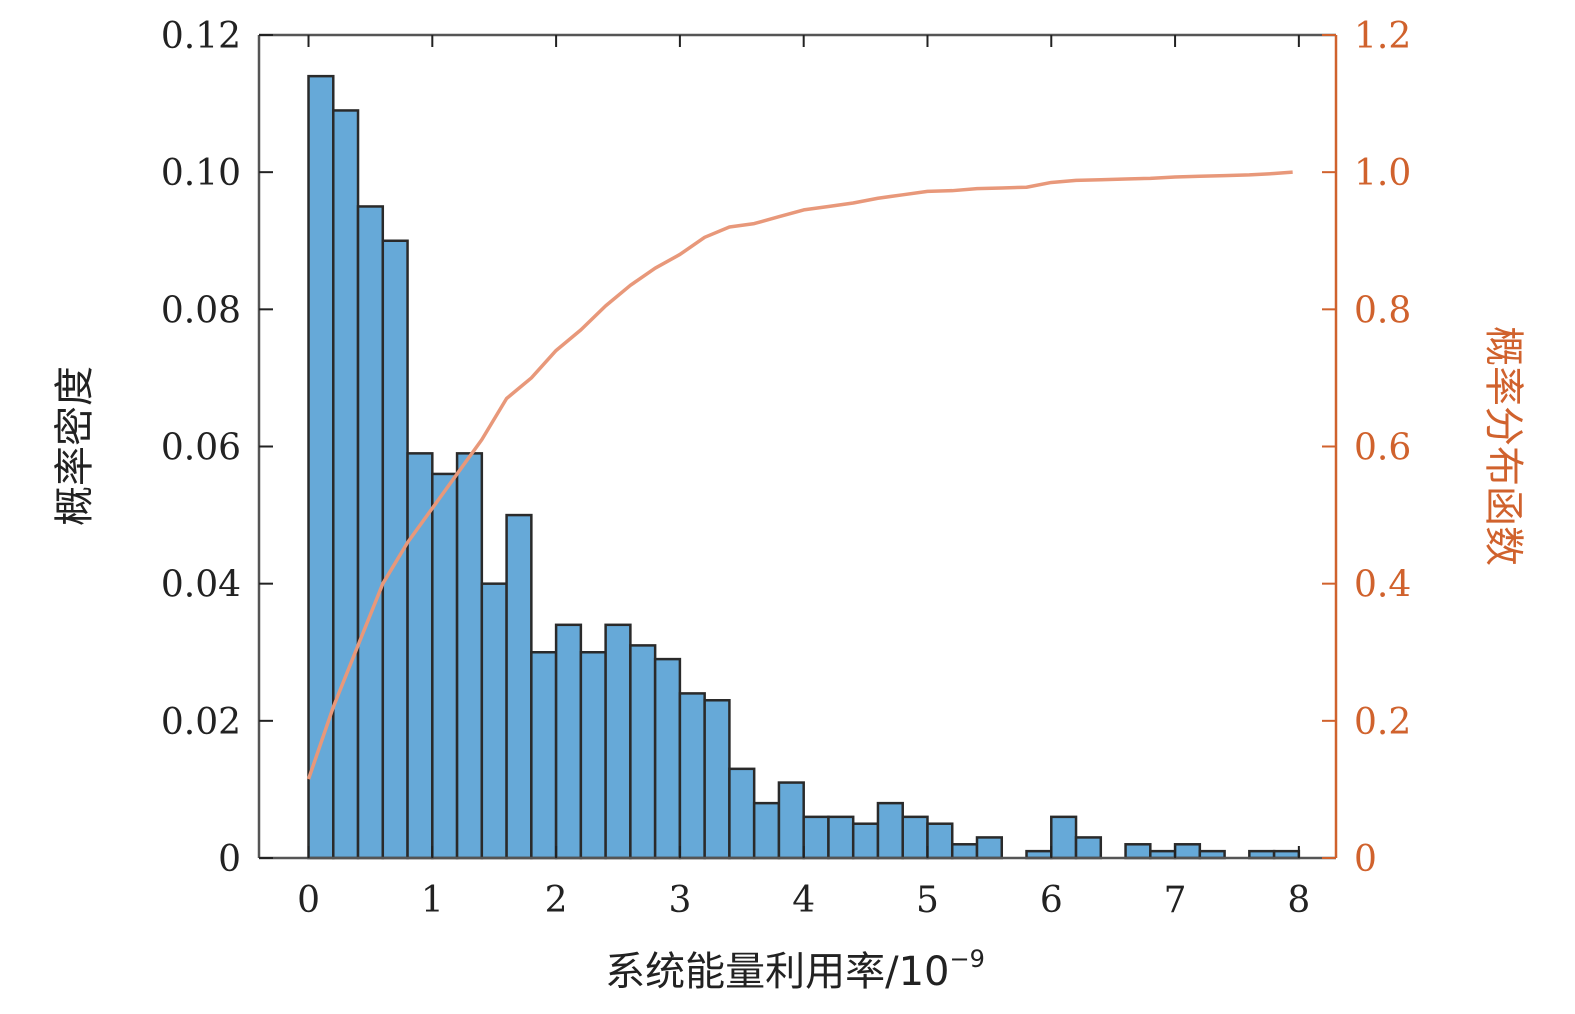 The height and width of the screenshot is (1014, 1575). What do you see at coordinates (1382, 310) in the screenshot?
I see `y-right-tick-label: 0.8` at bounding box center [1382, 310].